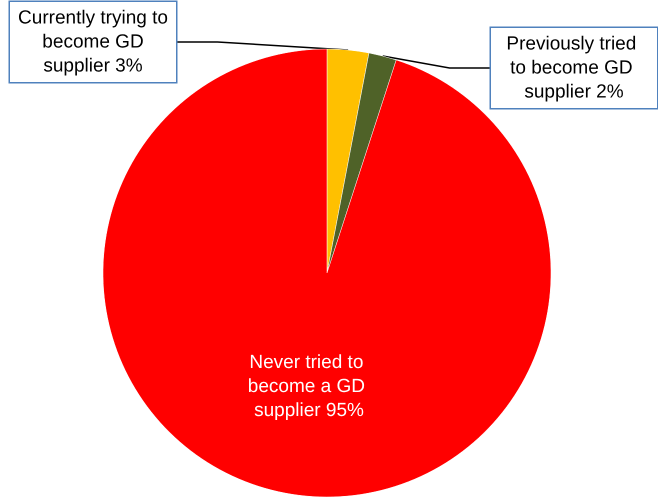 This screenshot has width=658, height=498. I want to click on slice-label: Currently trying to become GD supplier 3%, so click(93, 42).